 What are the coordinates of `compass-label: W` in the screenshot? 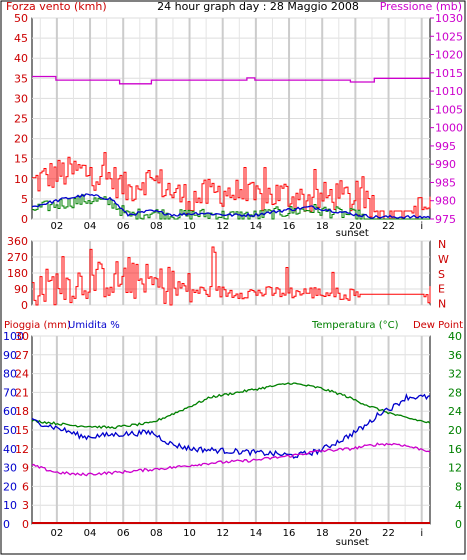 It's located at (443, 259).